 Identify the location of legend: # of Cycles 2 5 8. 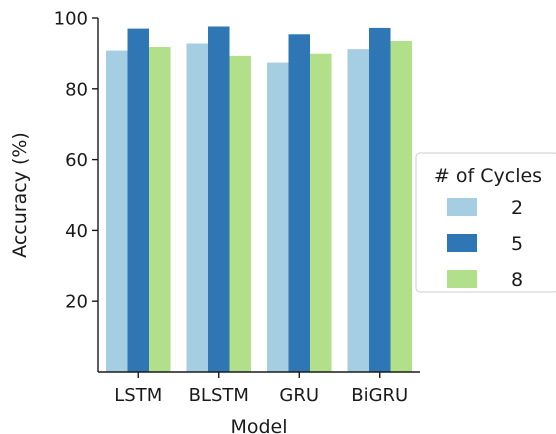
(485, 222).